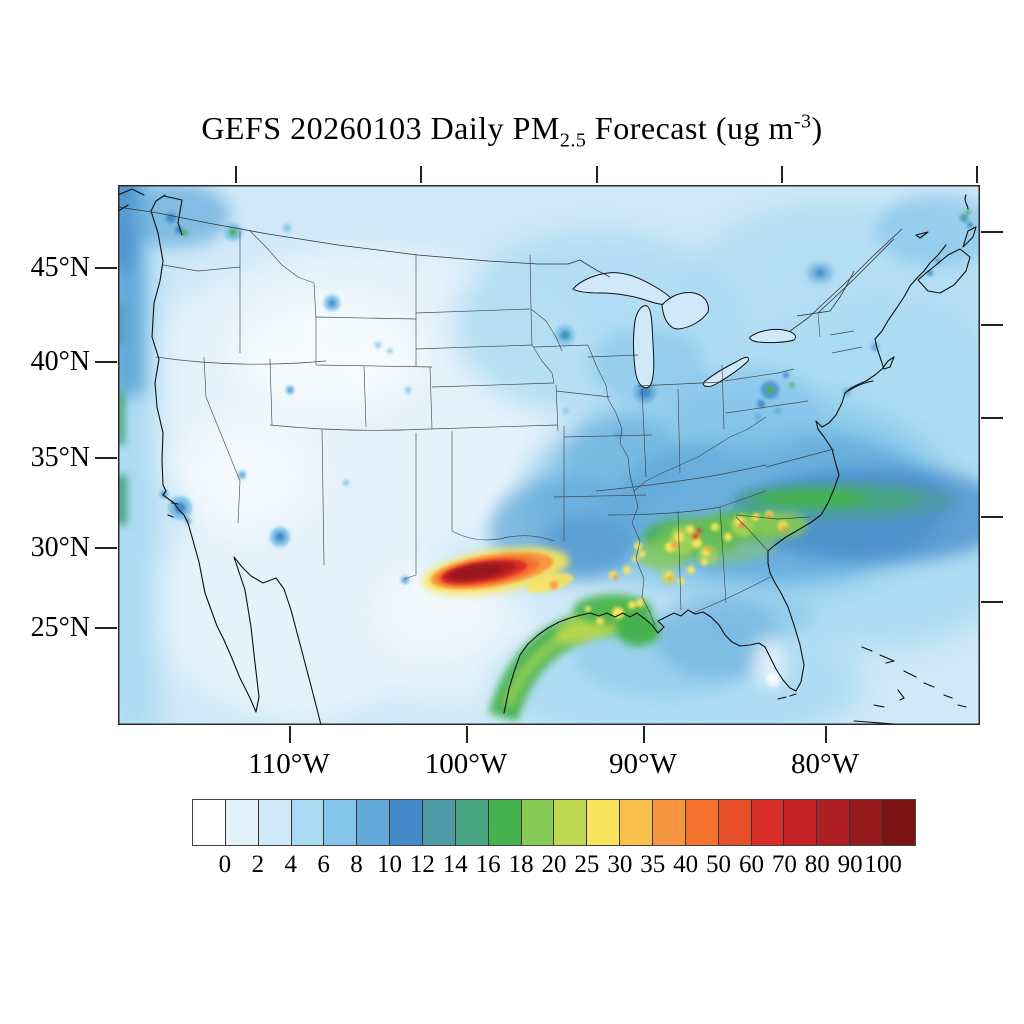  Describe the element at coordinates (60, 267) in the screenshot. I see `lat-label-45n: 45°N` at that location.